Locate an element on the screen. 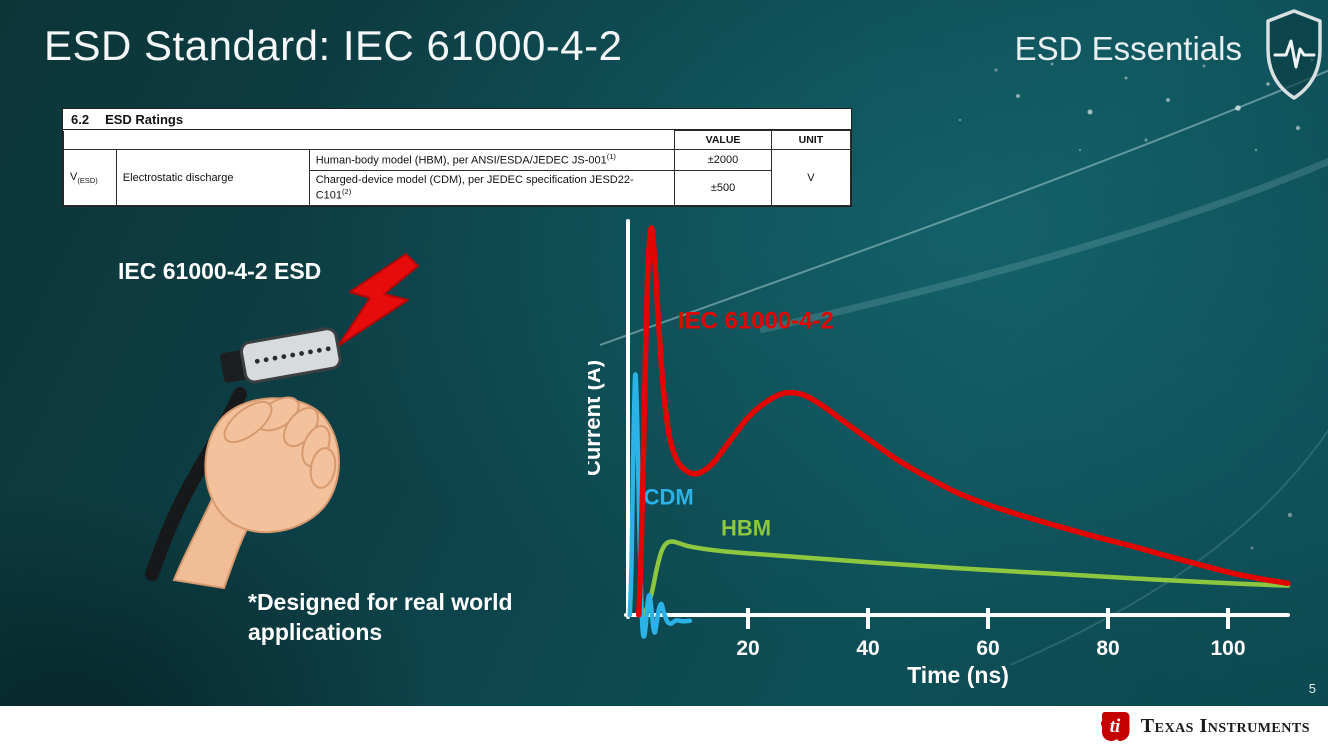  heartbeat-line is located at coordinates (1294, 54).